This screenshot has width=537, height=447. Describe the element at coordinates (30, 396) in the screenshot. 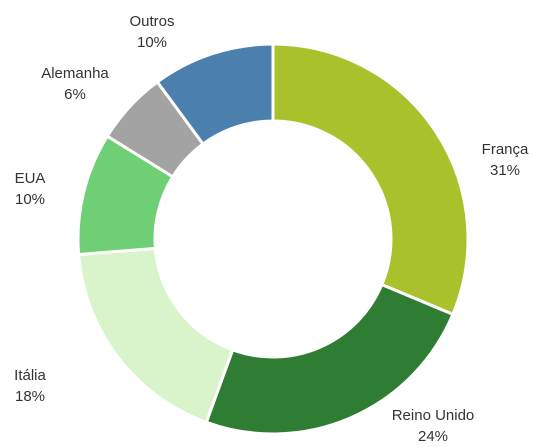

I see `value-label: 18%` at that location.